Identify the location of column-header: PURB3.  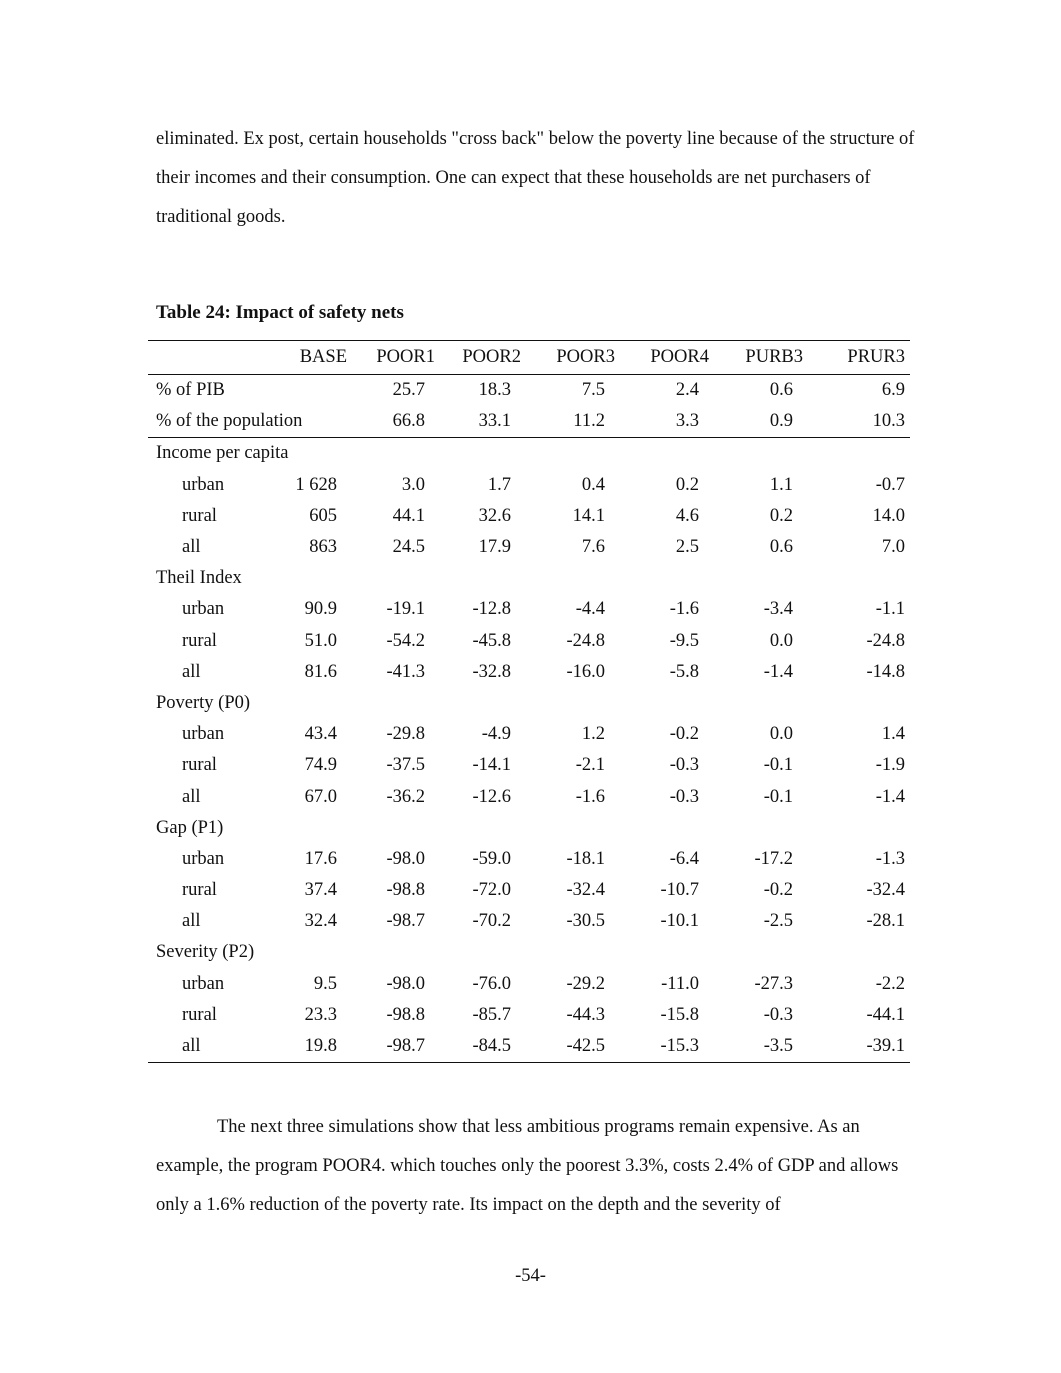
(774, 357).